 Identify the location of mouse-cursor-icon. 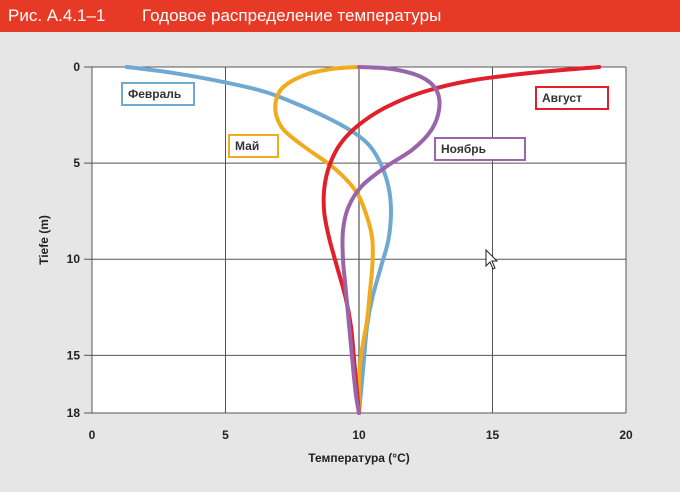
(492, 259).